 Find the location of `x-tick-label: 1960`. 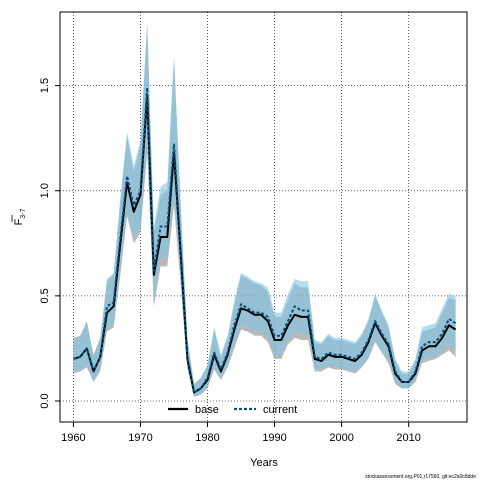

x-tick-label: 1960 is located at coordinates (73, 438).